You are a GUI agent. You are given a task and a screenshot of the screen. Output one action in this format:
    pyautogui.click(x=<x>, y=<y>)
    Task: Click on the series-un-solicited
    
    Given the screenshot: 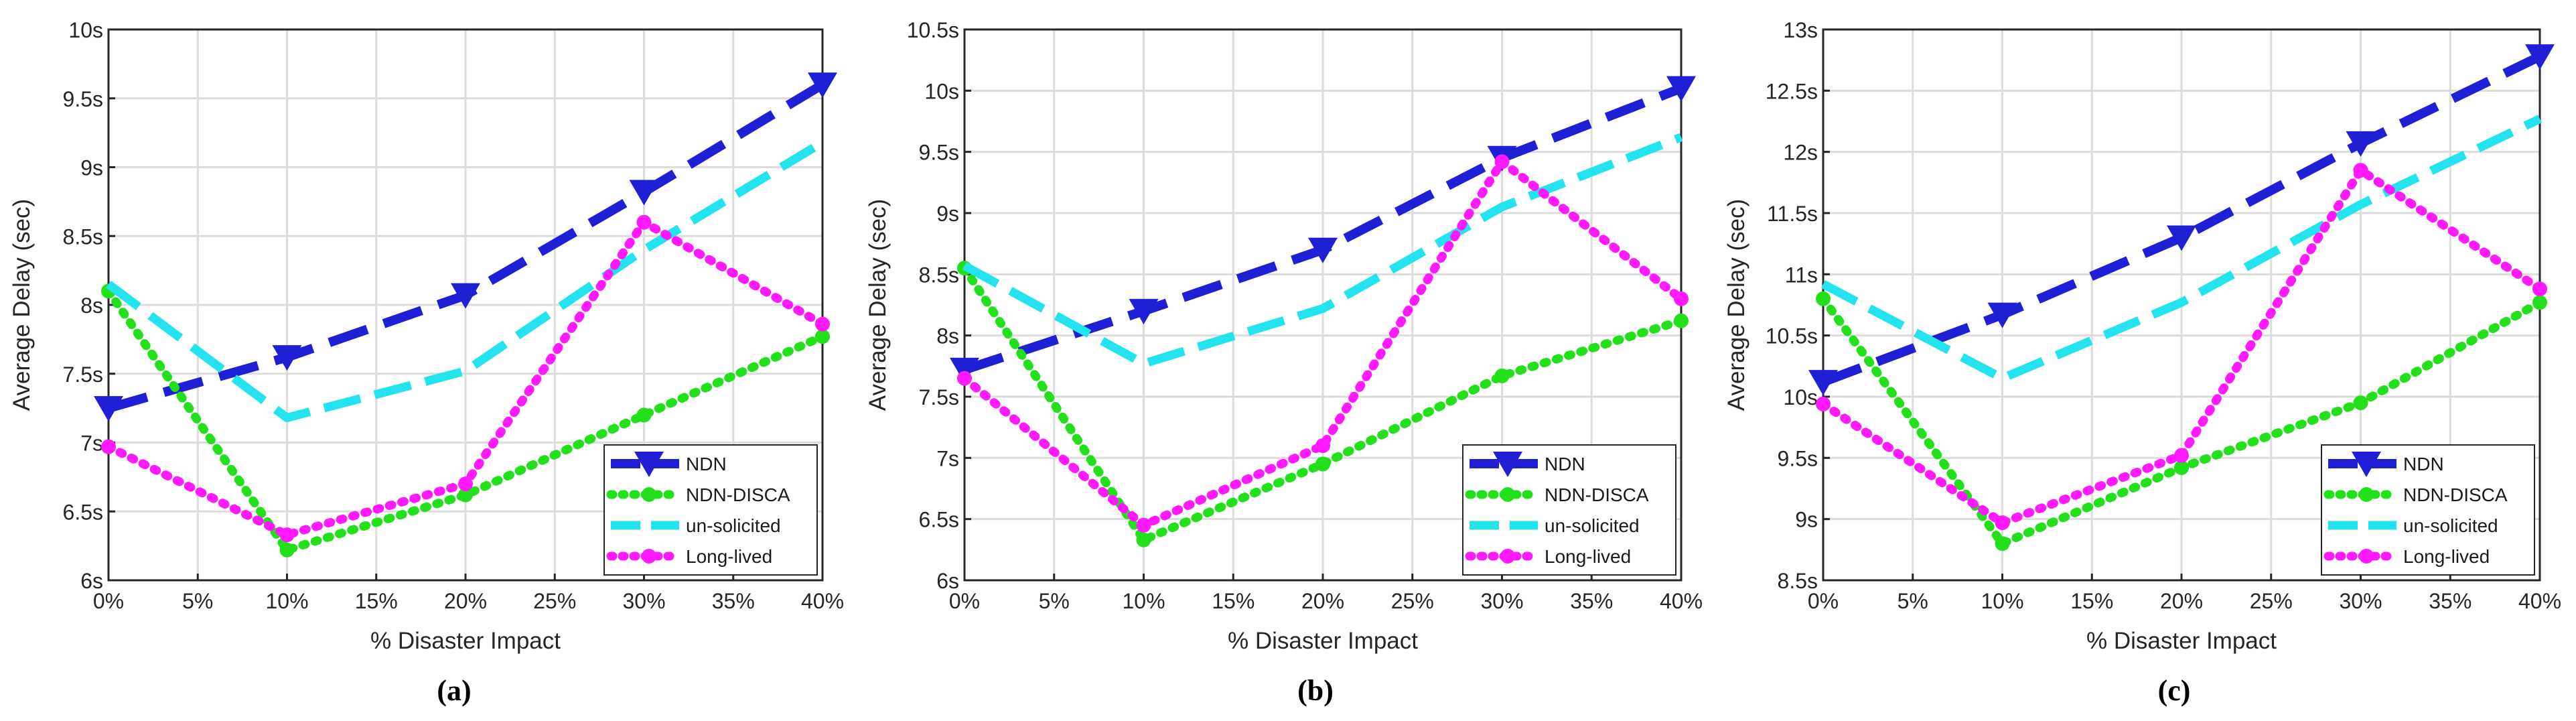 What is the action you would take?
    pyautogui.click(x=2181, y=249)
    